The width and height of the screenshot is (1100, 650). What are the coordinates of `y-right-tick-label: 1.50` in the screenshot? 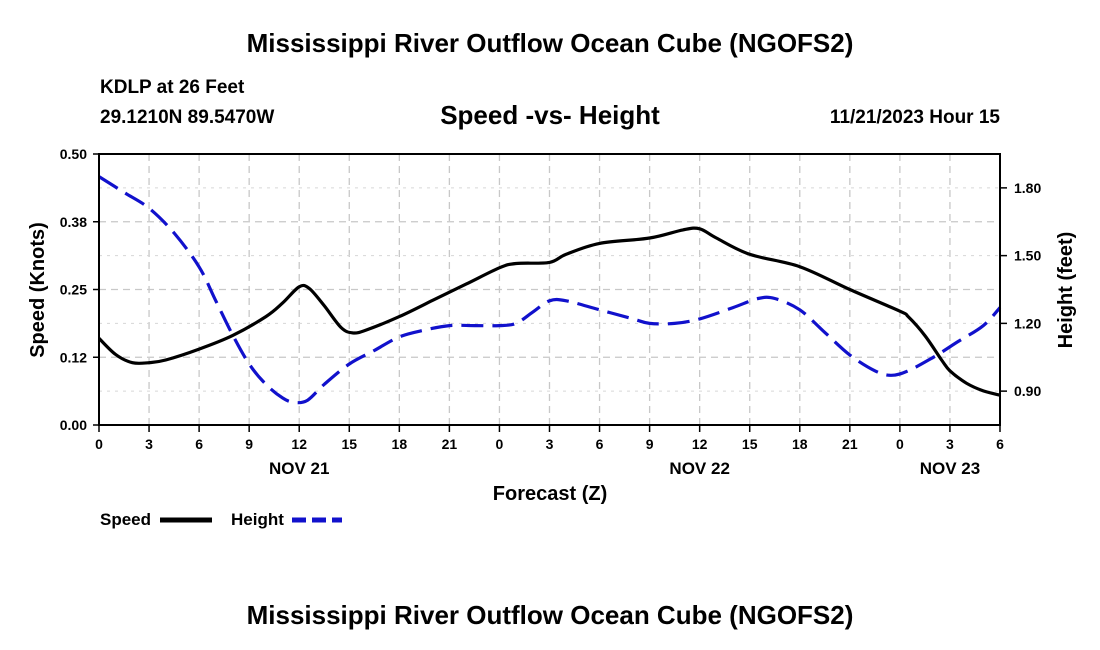 It's located at (1027, 256).